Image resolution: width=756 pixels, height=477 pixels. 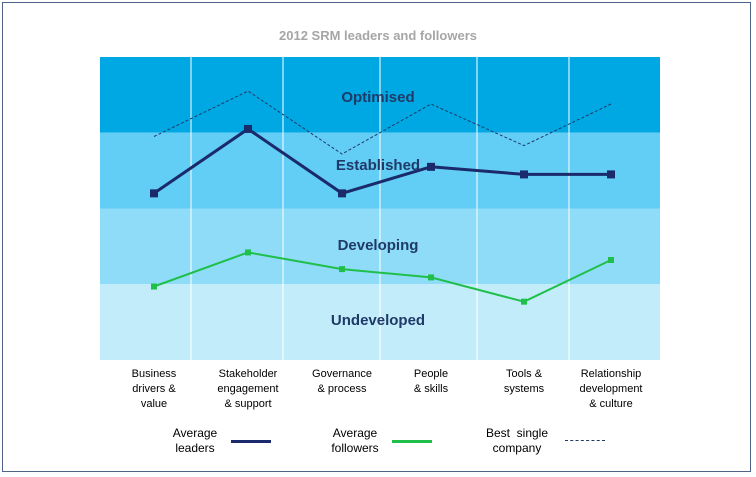 I want to click on x-tick-label: Relationship, so click(x=611, y=374).